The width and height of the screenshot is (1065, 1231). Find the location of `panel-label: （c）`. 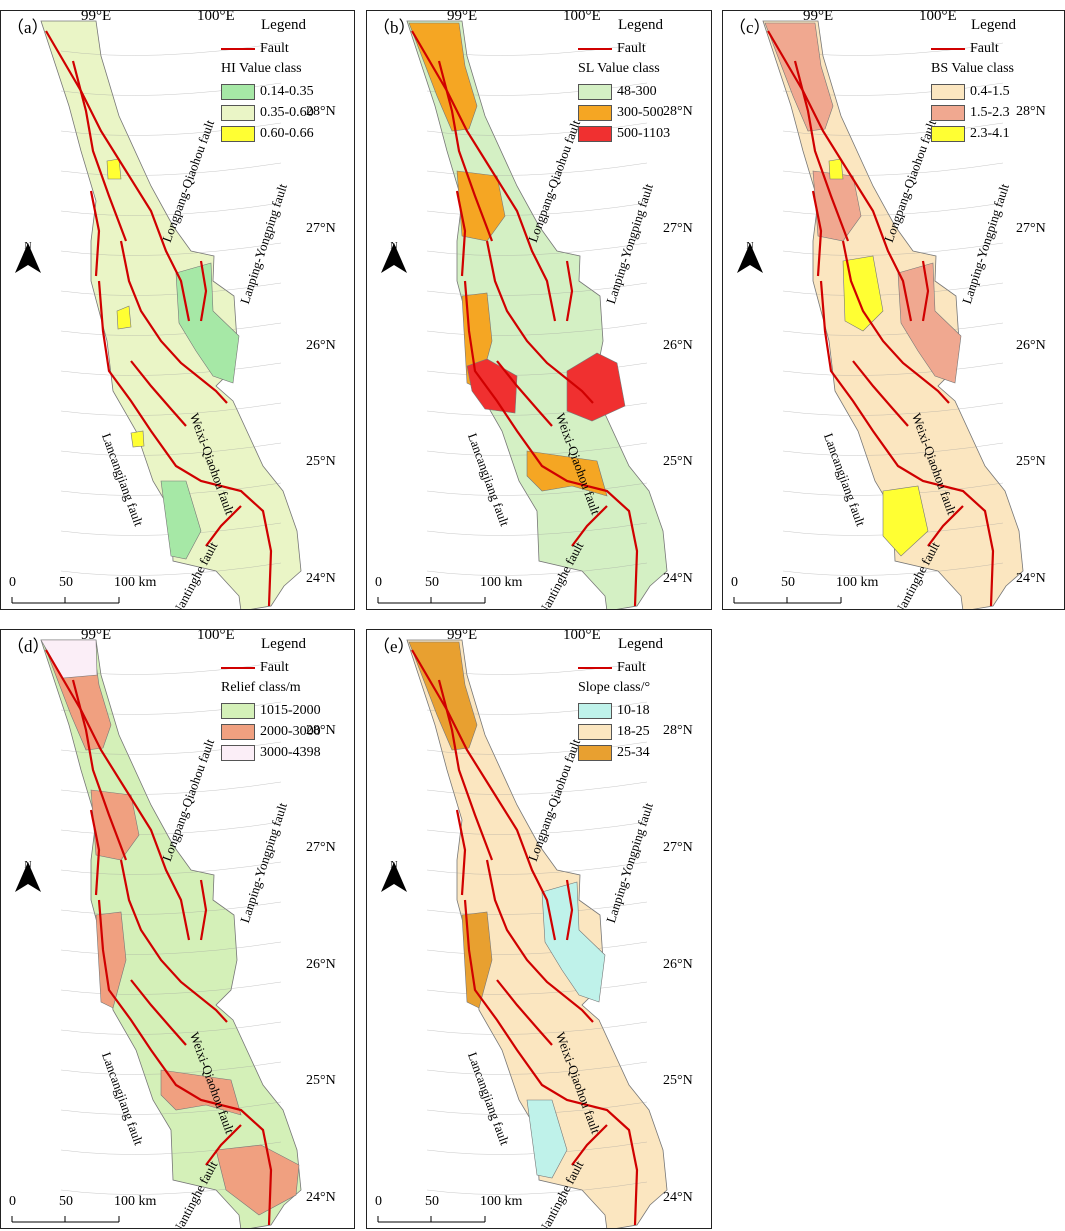

panel-label: （c） is located at coordinates (750, 27).